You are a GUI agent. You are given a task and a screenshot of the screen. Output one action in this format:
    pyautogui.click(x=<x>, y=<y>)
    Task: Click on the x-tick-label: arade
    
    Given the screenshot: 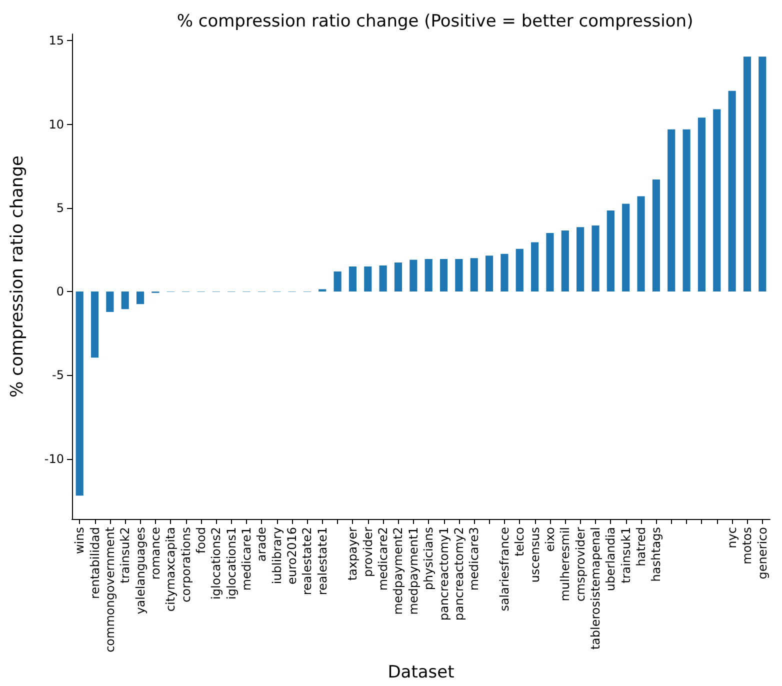 What is the action you would take?
    pyautogui.click(x=261, y=544)
    